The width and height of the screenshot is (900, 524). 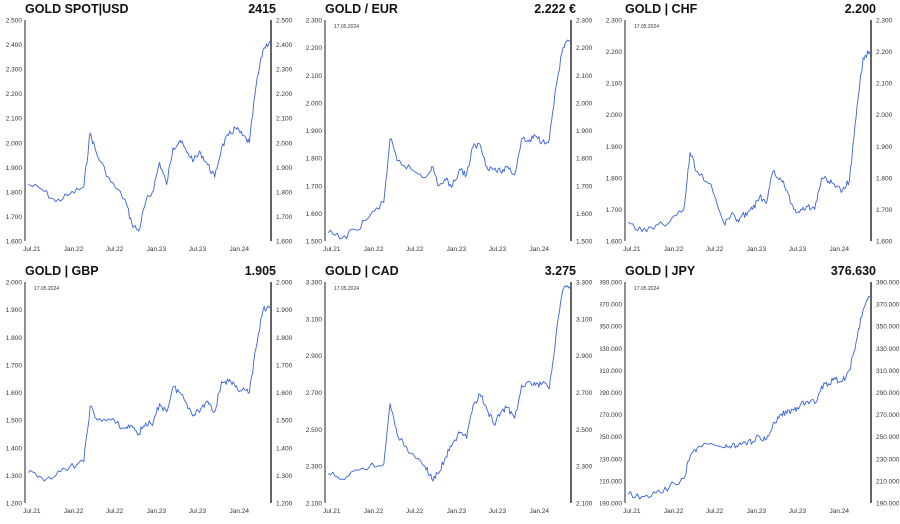 What do you see at coordinates (584, 283) in the screenshot?
I see `y-tick-label: 3.300` at bounding box center [584, 283].